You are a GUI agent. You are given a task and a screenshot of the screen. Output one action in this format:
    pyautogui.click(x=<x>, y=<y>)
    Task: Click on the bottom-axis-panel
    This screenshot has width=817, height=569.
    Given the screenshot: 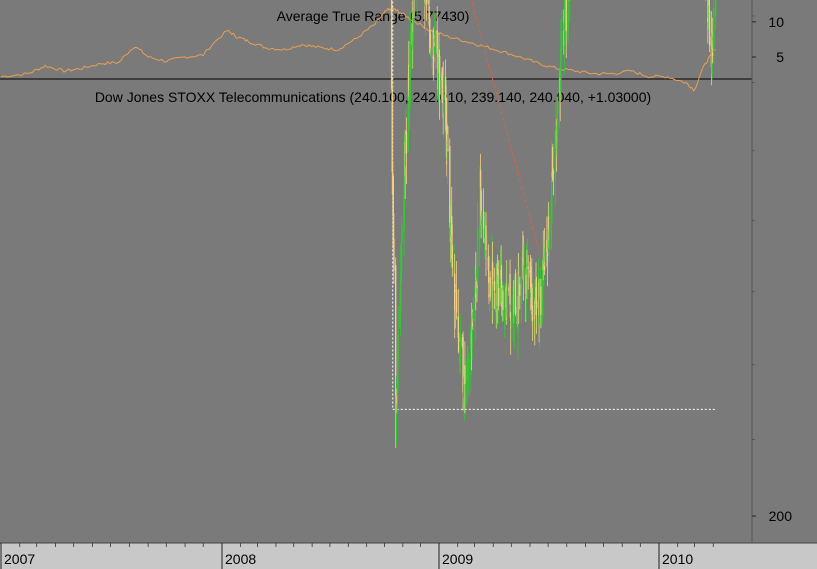 What is the action you would take?
    pyautogui.click(x=408, y=556)
    